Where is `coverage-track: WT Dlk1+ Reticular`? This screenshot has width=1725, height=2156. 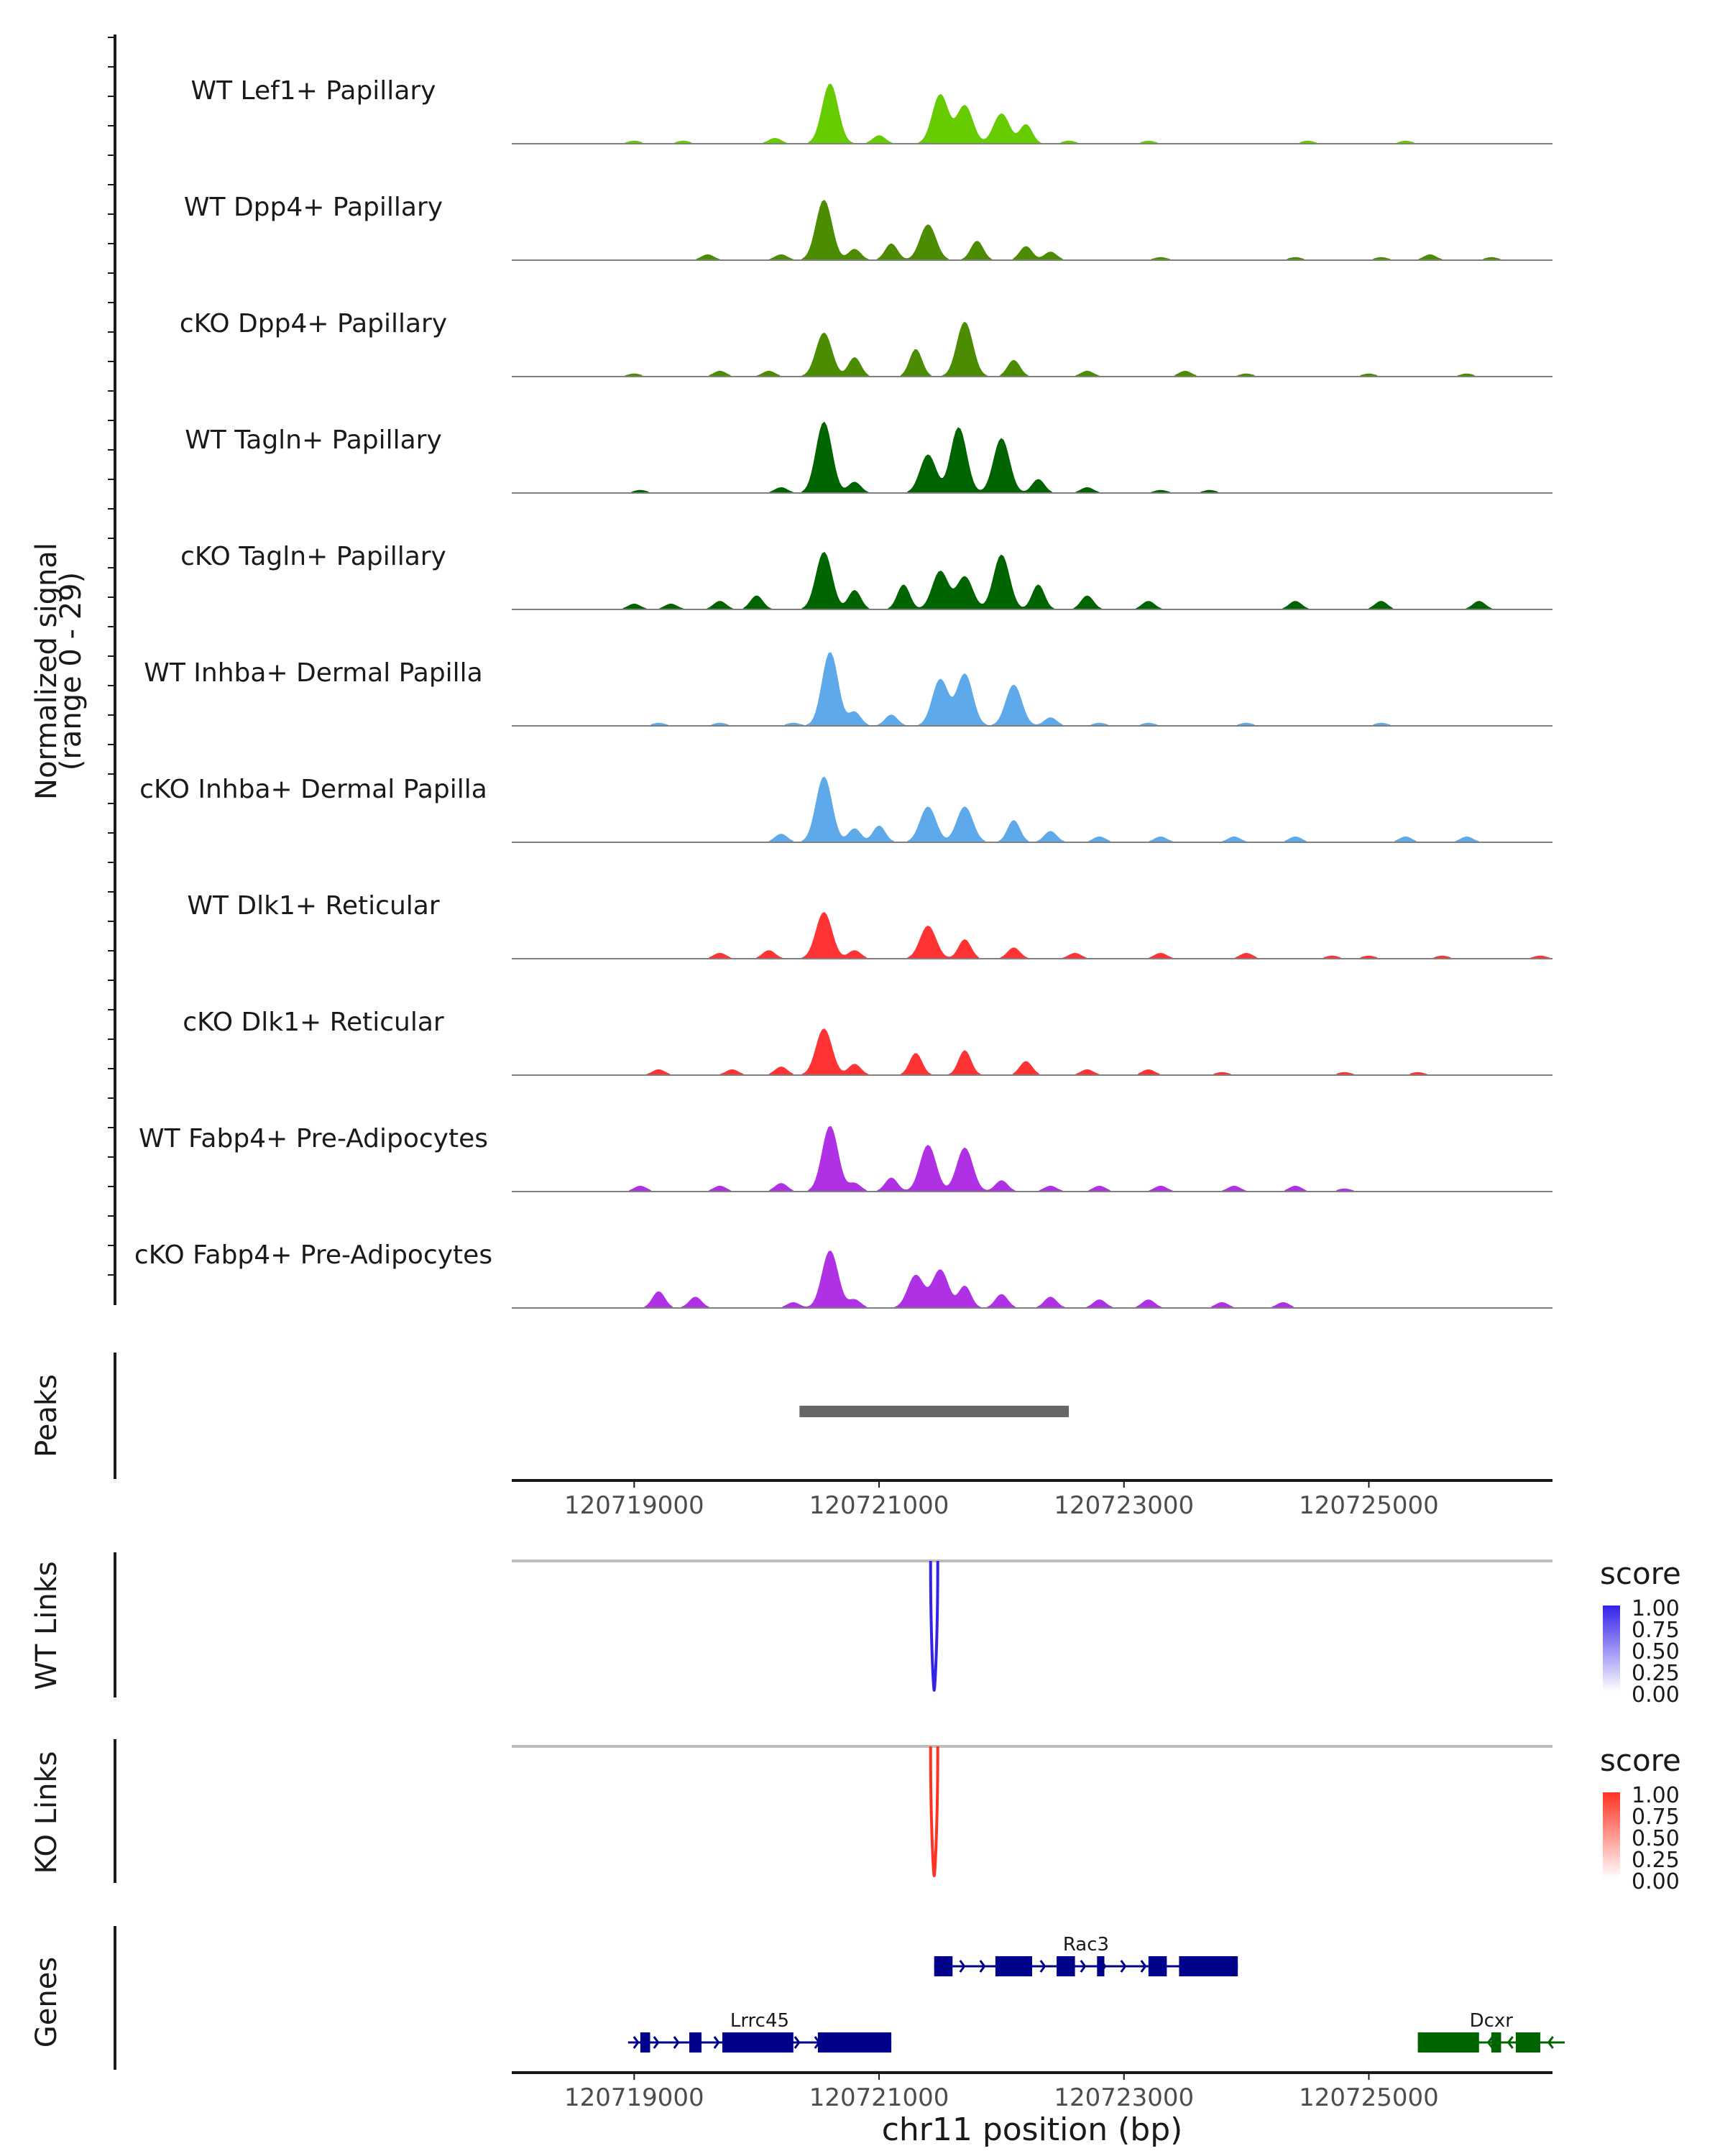 coverage-track: WT Dlk1+ Reticular is located at coordinates (869, 925).